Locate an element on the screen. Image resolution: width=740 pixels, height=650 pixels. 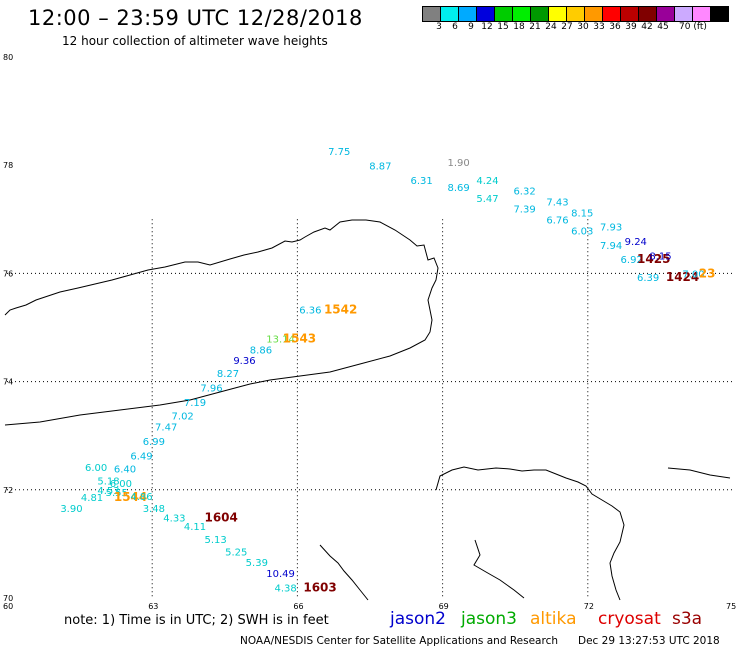
timestamp: Dec 29 13:27:53 UTC 2018 is located at coordinates (649, 641).